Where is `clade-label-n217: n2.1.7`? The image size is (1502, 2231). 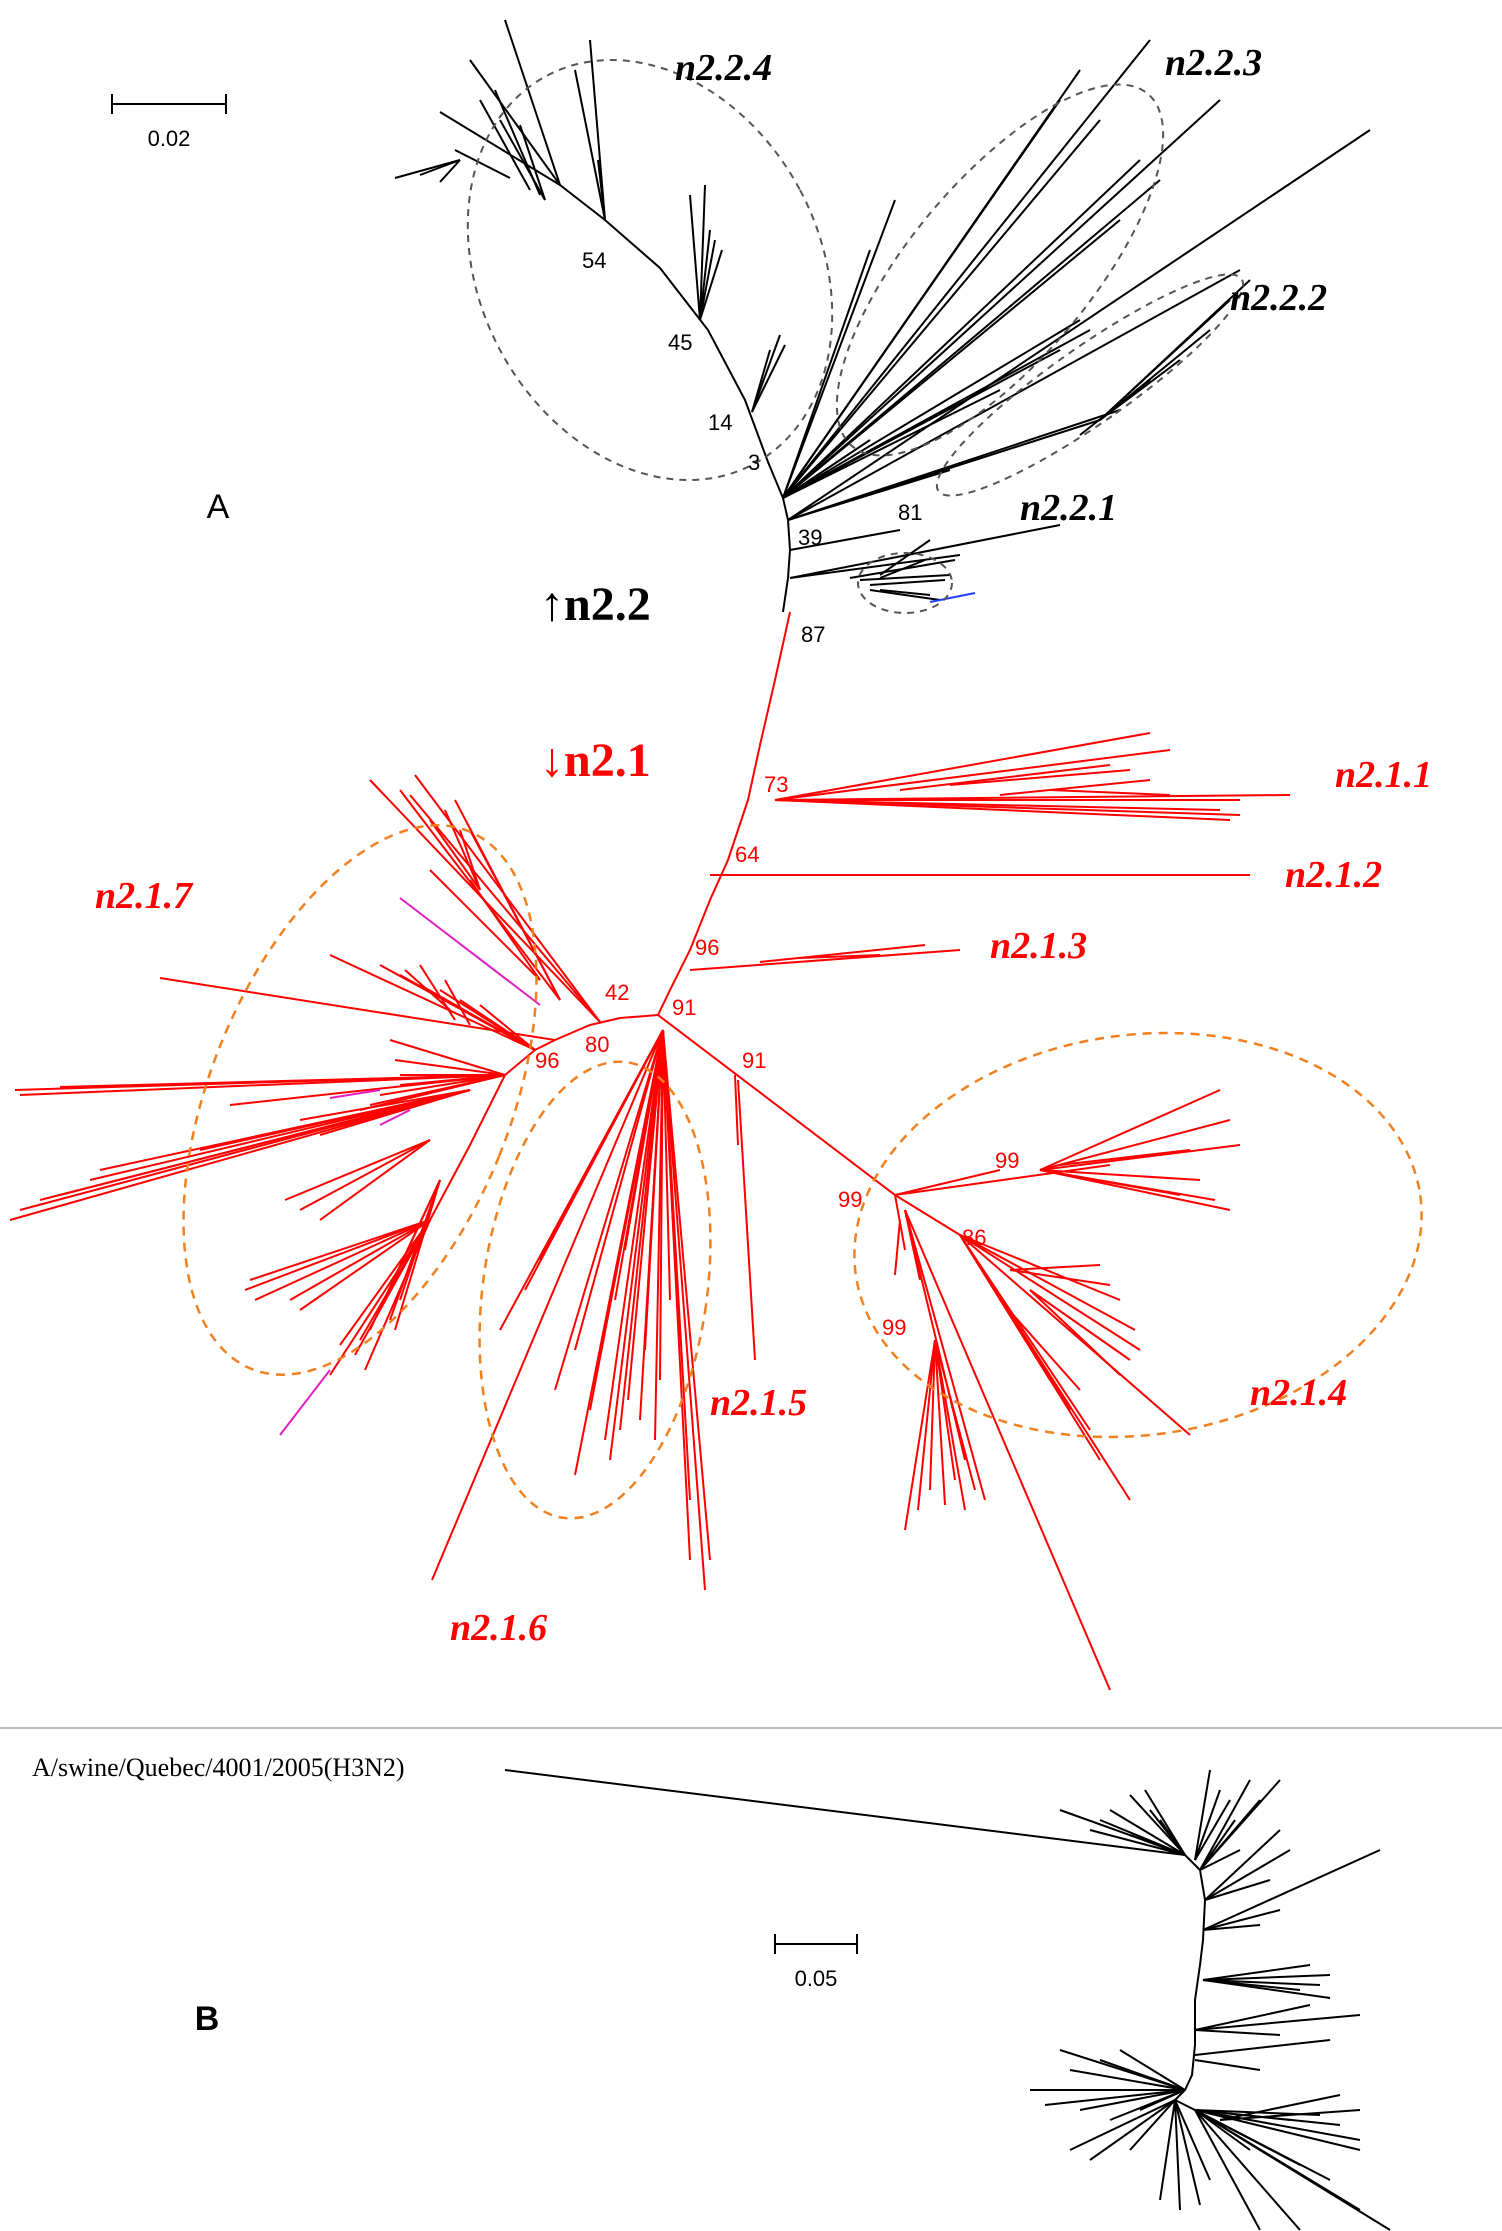
clade-label-n217: n2.1.7 is located at coordinates (144, 896).